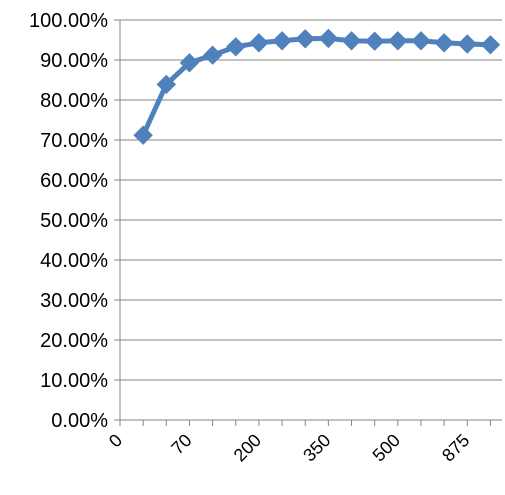  I want to click on series-line, so click(315, 86).